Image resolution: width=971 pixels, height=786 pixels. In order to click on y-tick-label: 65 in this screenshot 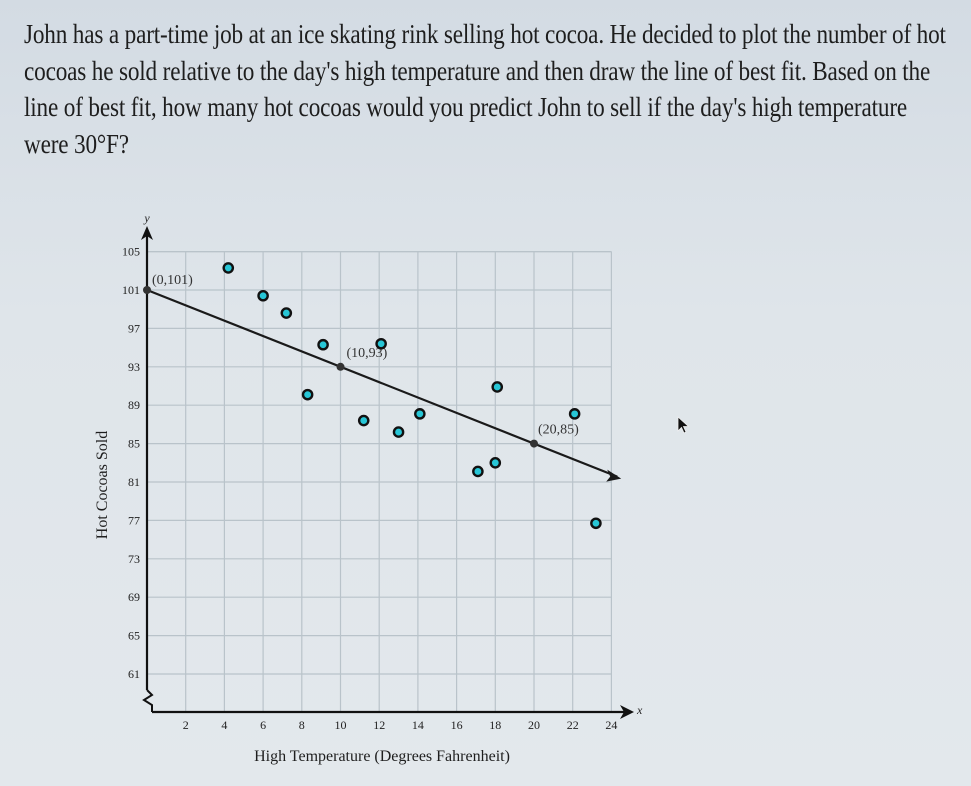, I will do `click(134, 636)`.